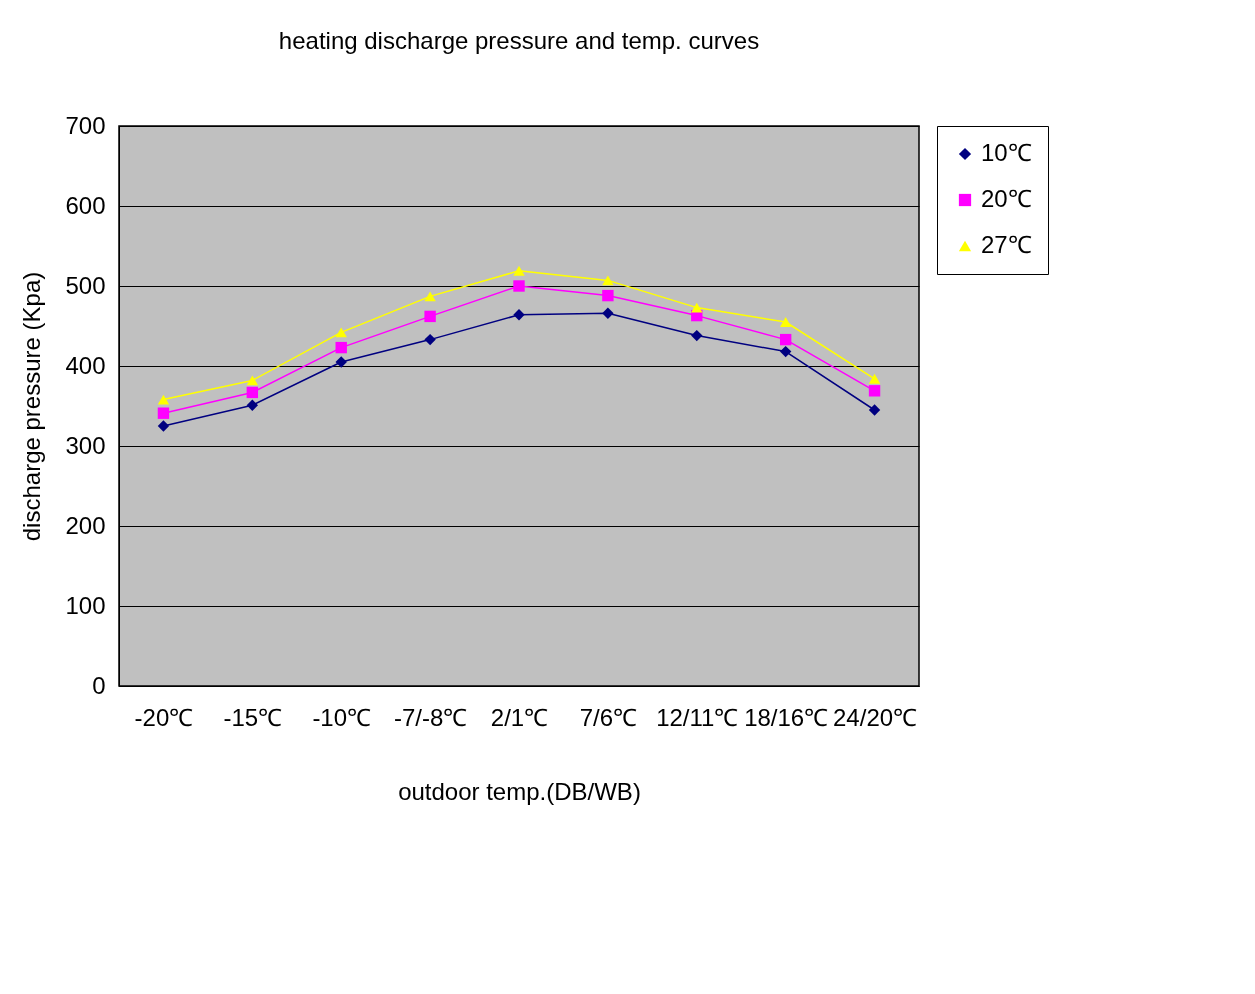 This screenshot has height=994, width=1255. What do you see at coordinates (85, 445) in the screenshot?
I see `y-tick-label: 300` at bounding box center [85, 445].